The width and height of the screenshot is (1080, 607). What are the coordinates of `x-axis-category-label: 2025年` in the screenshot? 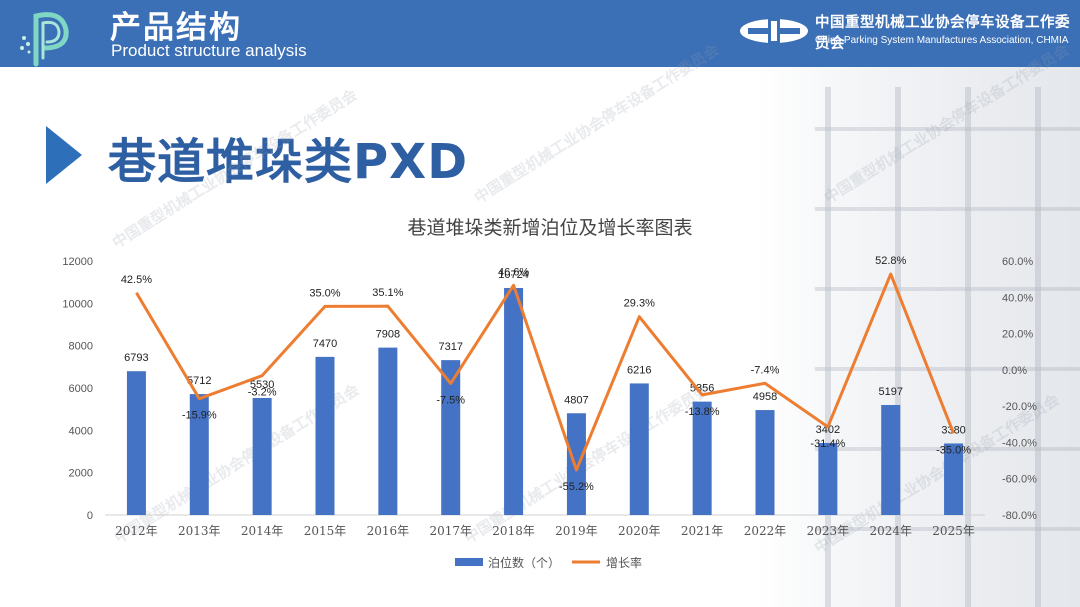 It's located at (953, 531).